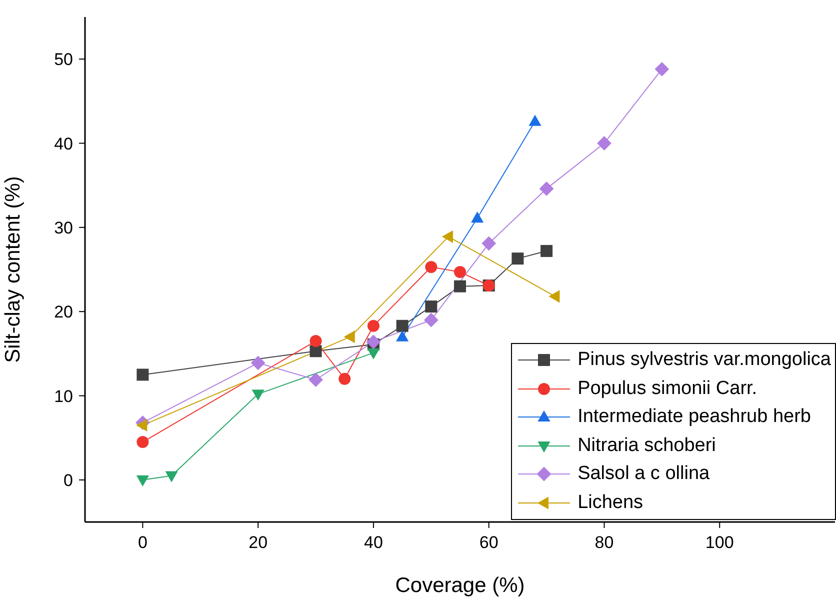  What do you see at coordinates (460, 585) in the screenshot?
I see `x-axis-title: Coverage (%)` at bounding box center [460, 585].